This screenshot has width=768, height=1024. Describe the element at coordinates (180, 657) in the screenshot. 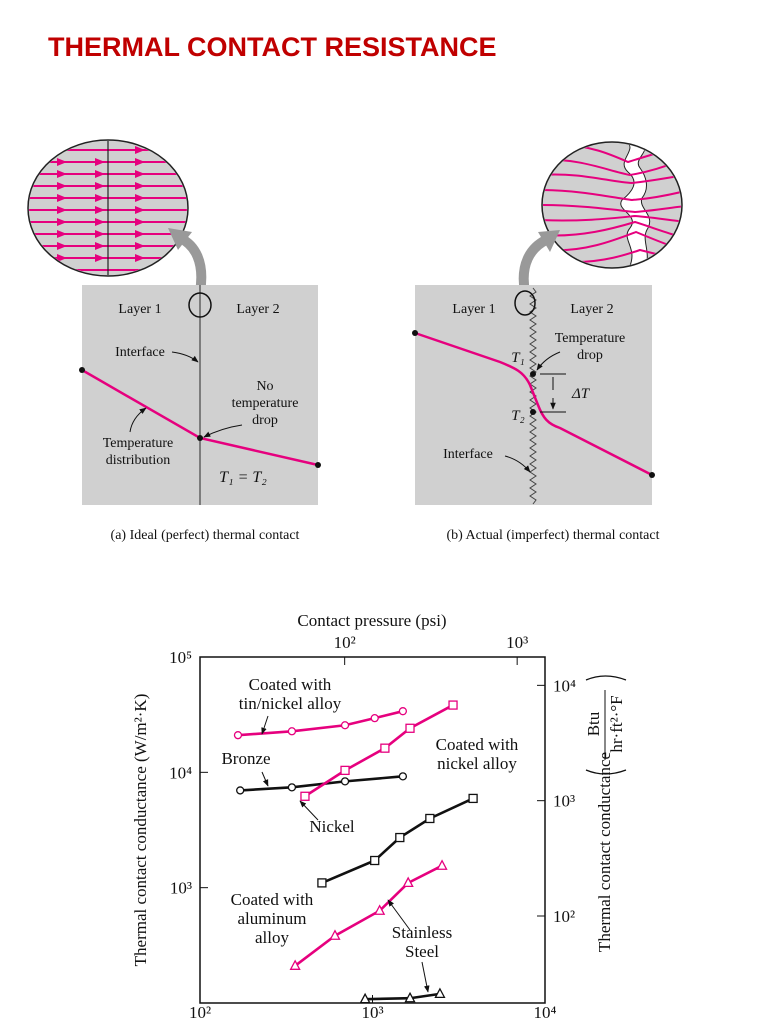

I see `y-tick-label: 10⁵` at that location.